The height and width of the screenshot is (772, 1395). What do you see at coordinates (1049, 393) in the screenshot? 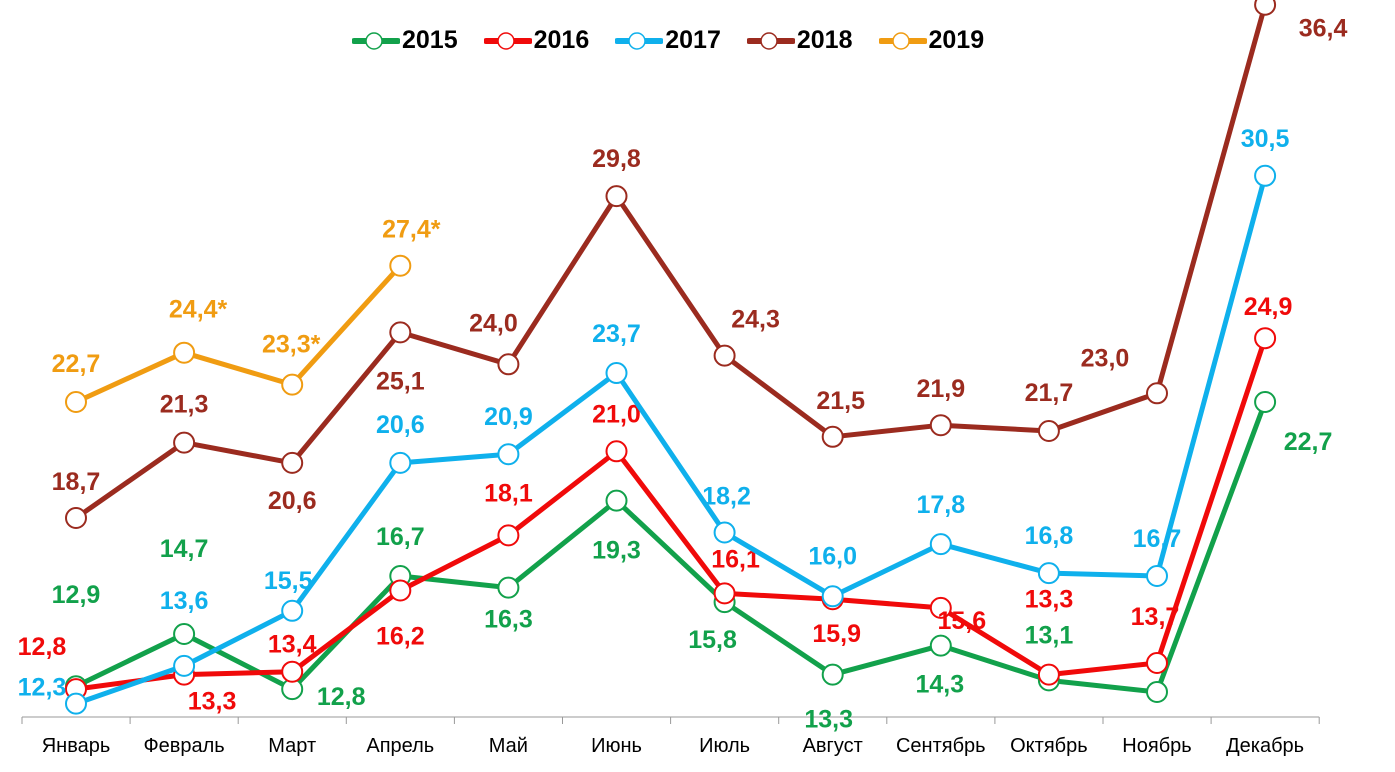
I see `data-label-2018: 21,7` at bounding box center [1049, 393].